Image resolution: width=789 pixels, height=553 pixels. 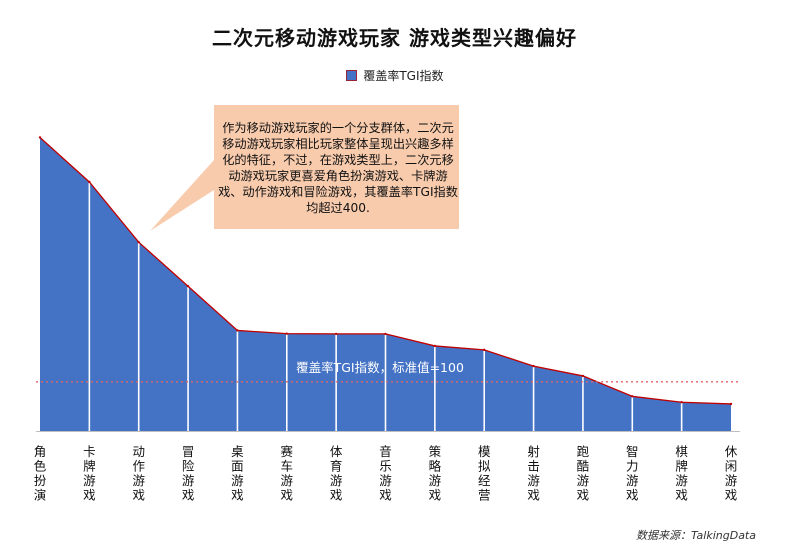 What do you see at coordinates (533, 473) in the screenshot?
I see `x-tick-label: 射击游戏` at bounding box center [533, 473].